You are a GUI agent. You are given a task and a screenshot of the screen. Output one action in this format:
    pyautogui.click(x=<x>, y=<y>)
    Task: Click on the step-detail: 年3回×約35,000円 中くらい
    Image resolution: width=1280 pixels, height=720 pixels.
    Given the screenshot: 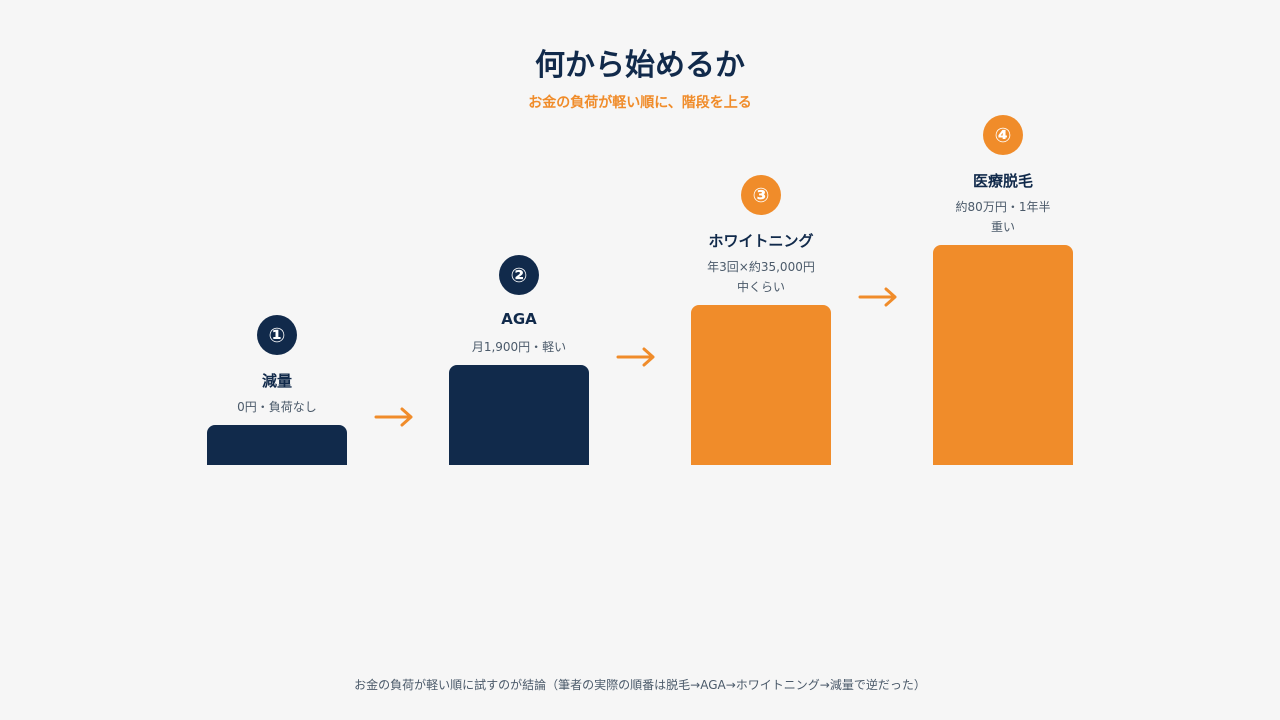 What is the action you would take?
    pyautogui.click(x=761, y=277)
    